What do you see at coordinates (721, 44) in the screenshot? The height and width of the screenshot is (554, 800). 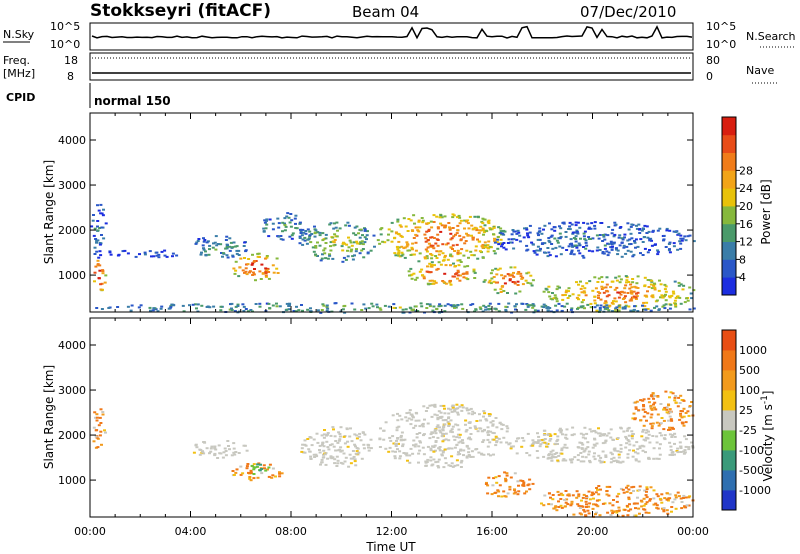 I see `nsearch-tick-bottom: 10^0` at bounding box center [721, 44].